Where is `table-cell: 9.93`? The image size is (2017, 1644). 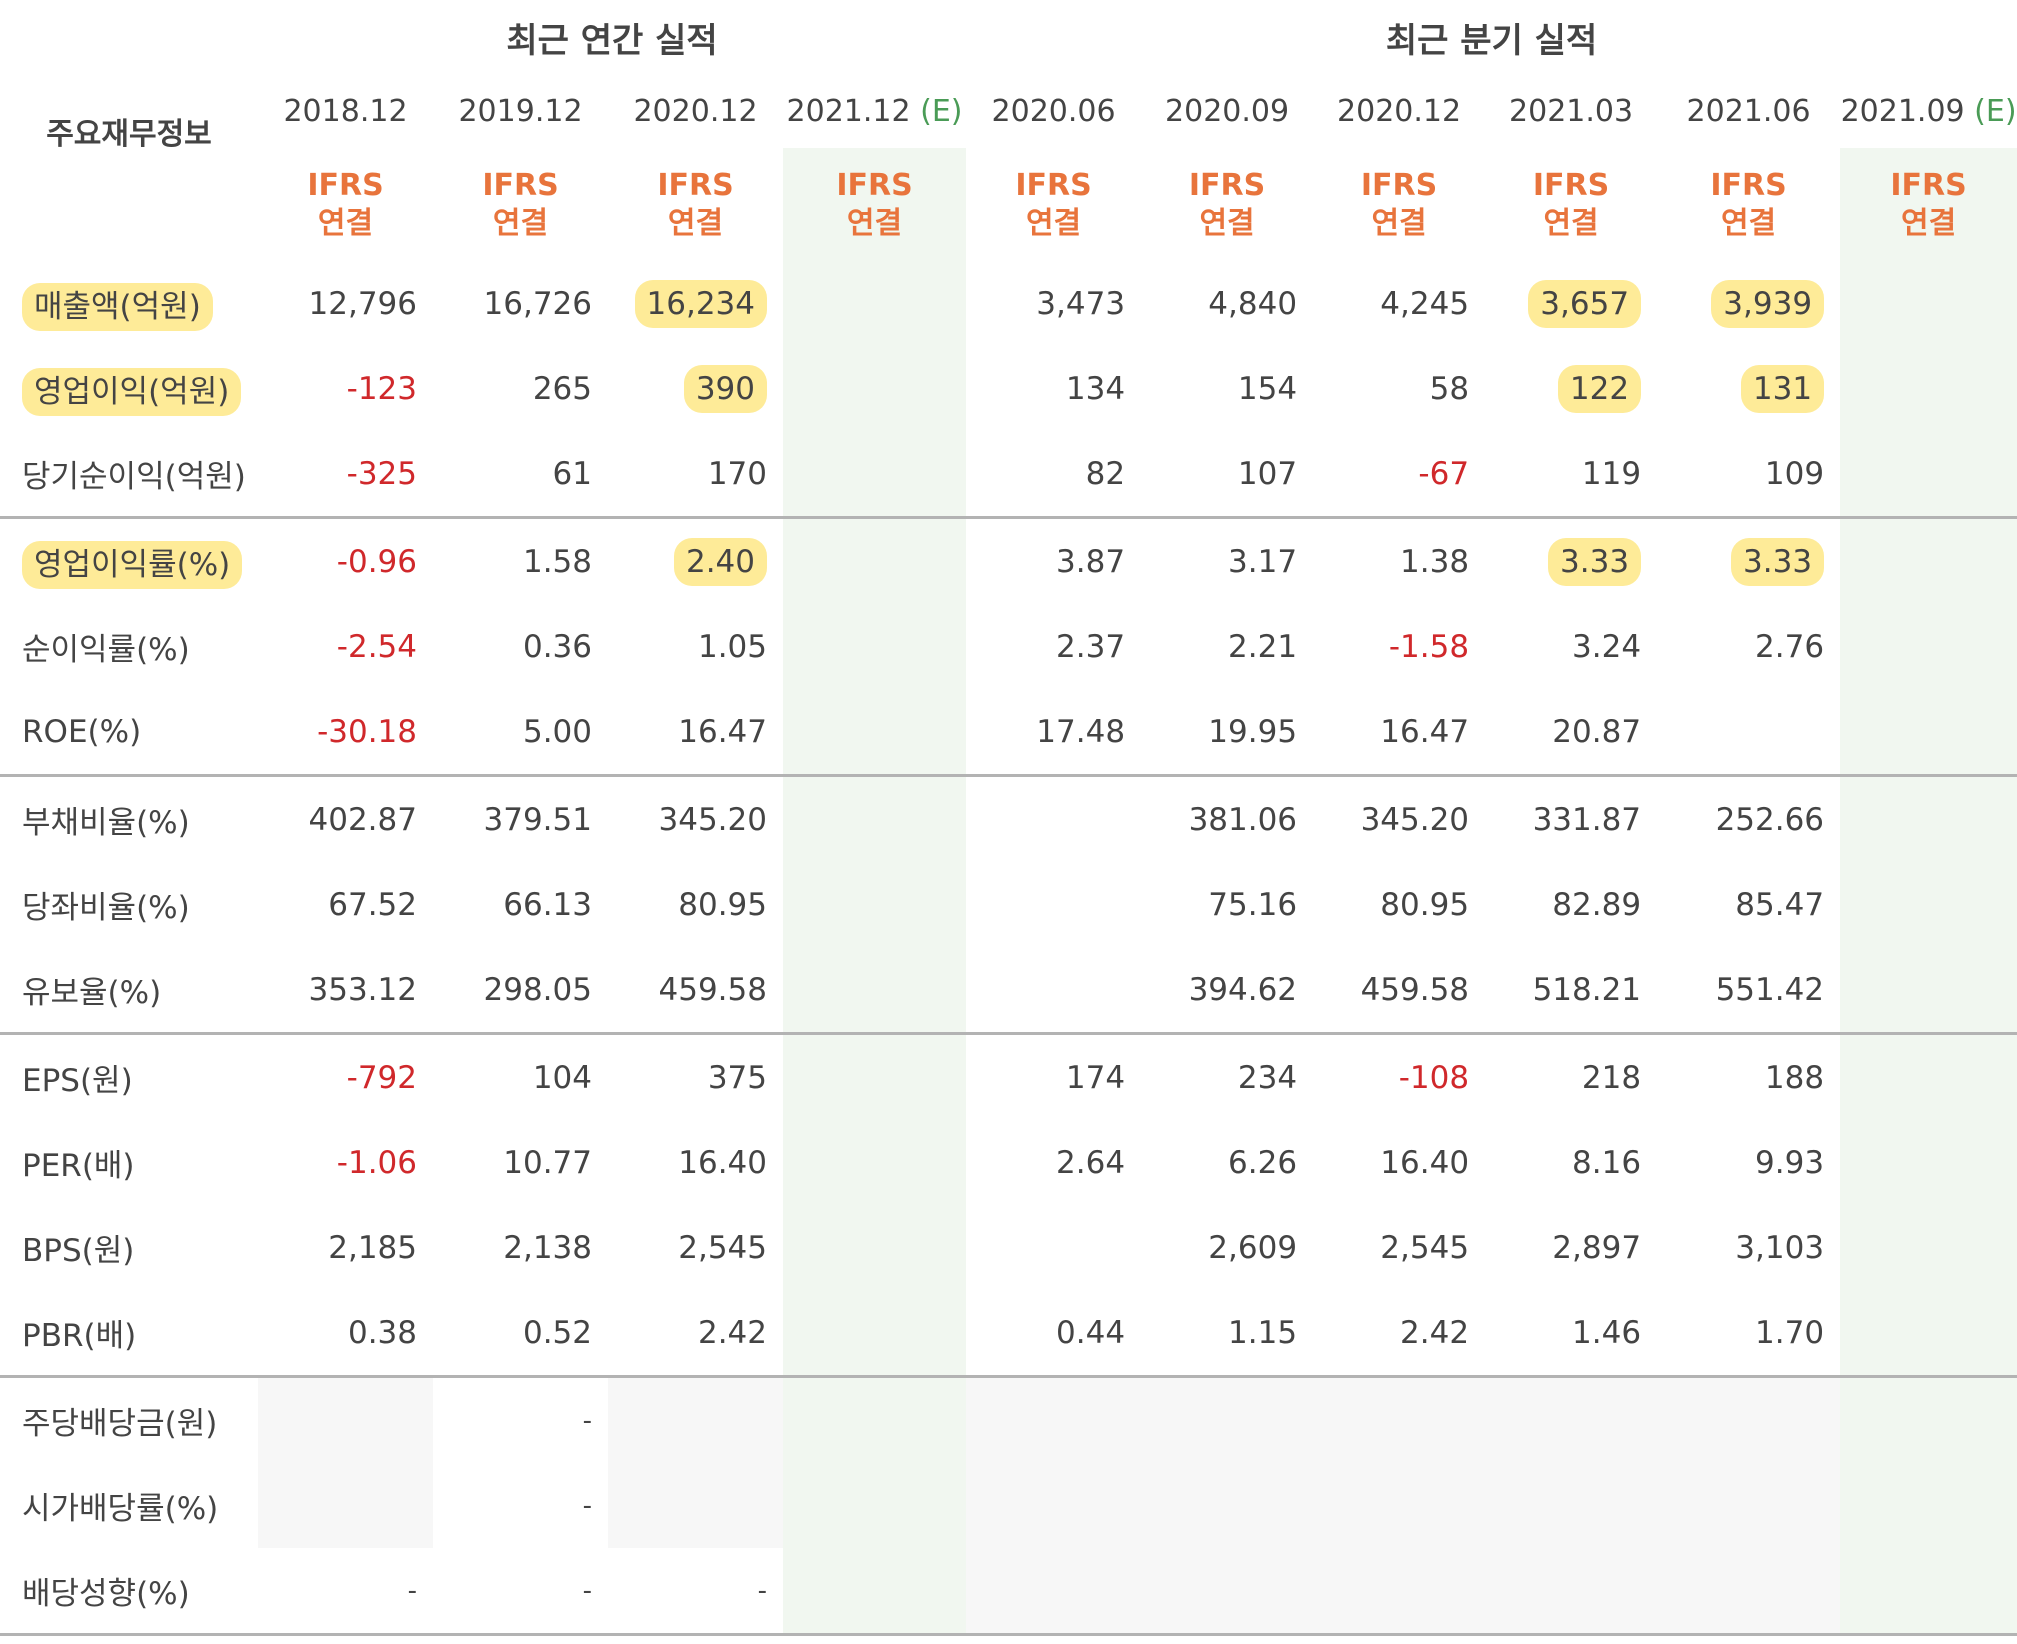
table-cell: 9.93 is located at coordinates (1790, 1162).